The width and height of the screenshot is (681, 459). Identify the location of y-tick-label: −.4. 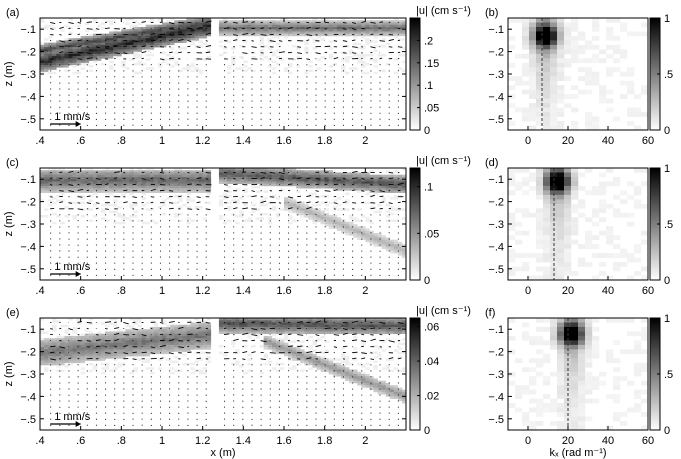
(28, 97).